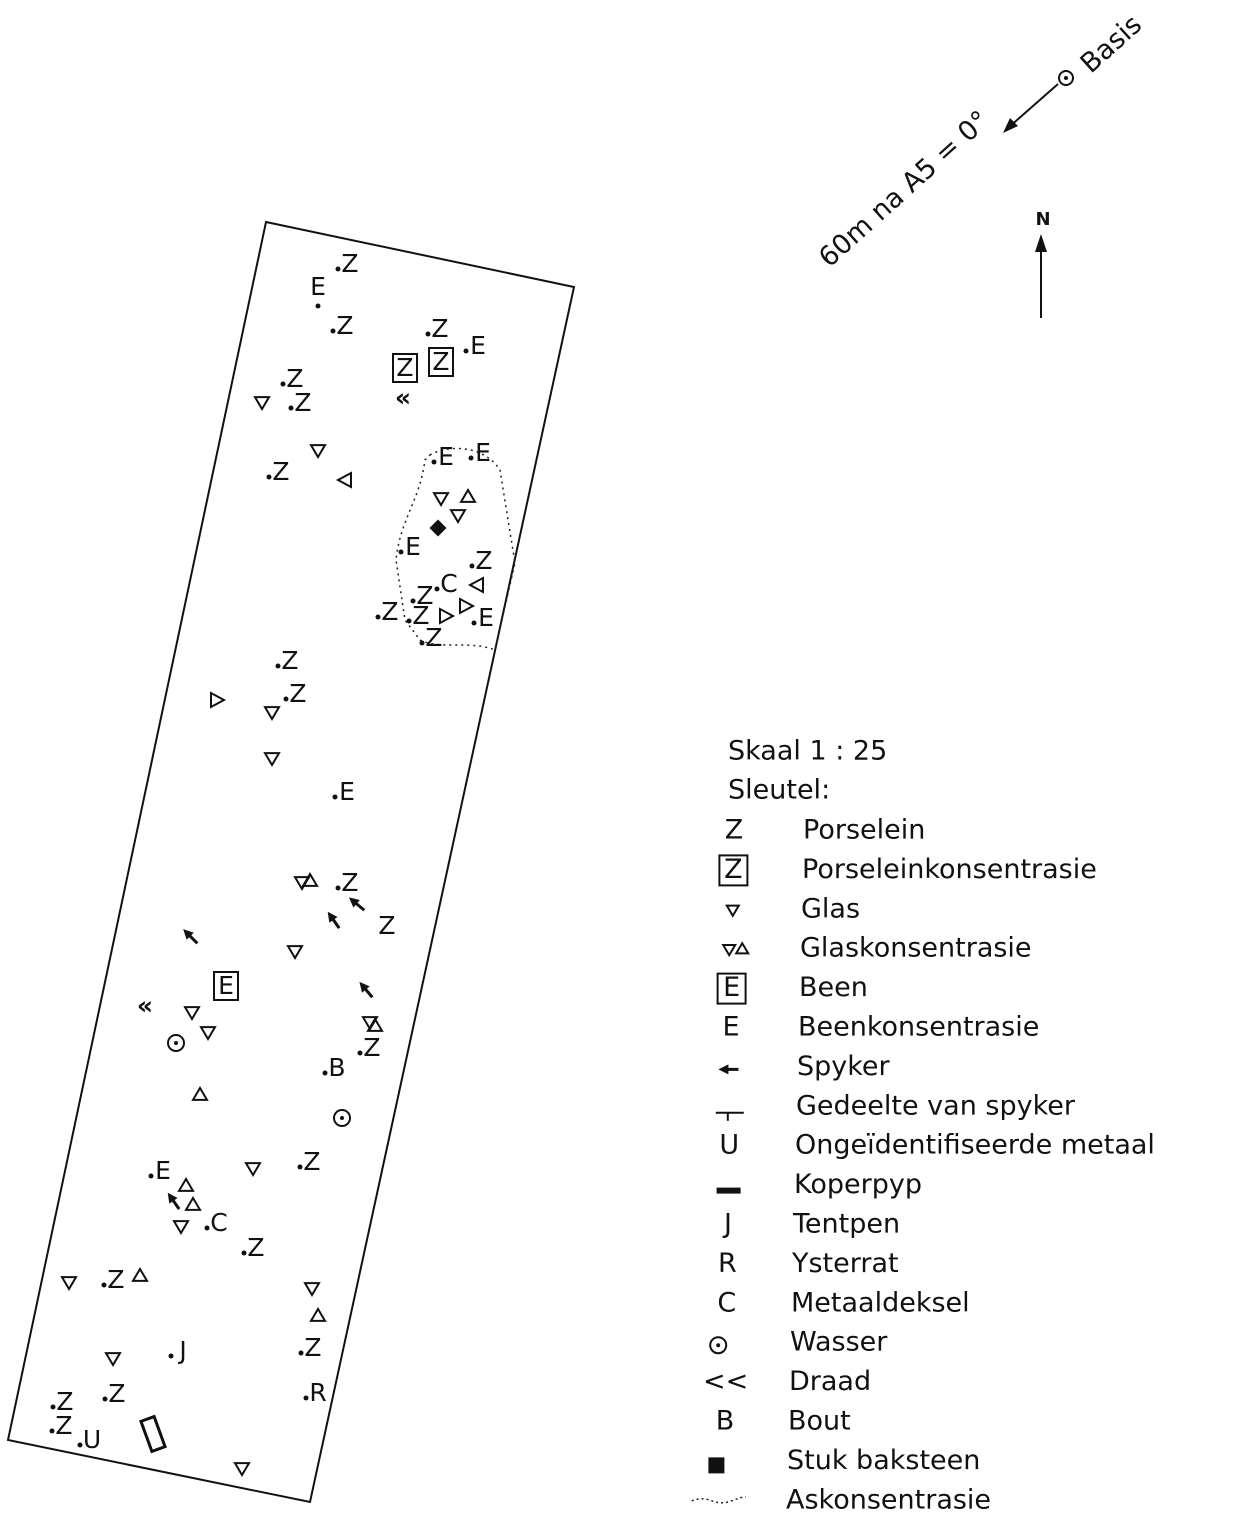  What do you see at coordinates (1066, 78) in the screenshot?
I see `basis-marker` at bounding box center [1066, 78].